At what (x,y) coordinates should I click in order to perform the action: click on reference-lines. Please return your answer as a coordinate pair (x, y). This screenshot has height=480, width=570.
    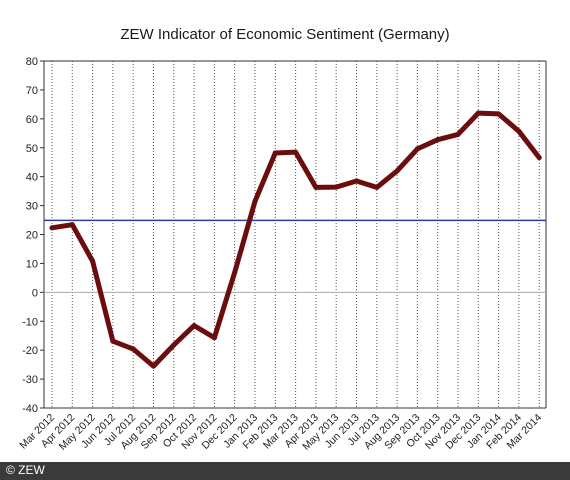
    Looking at the image, I should click on (295, 256).